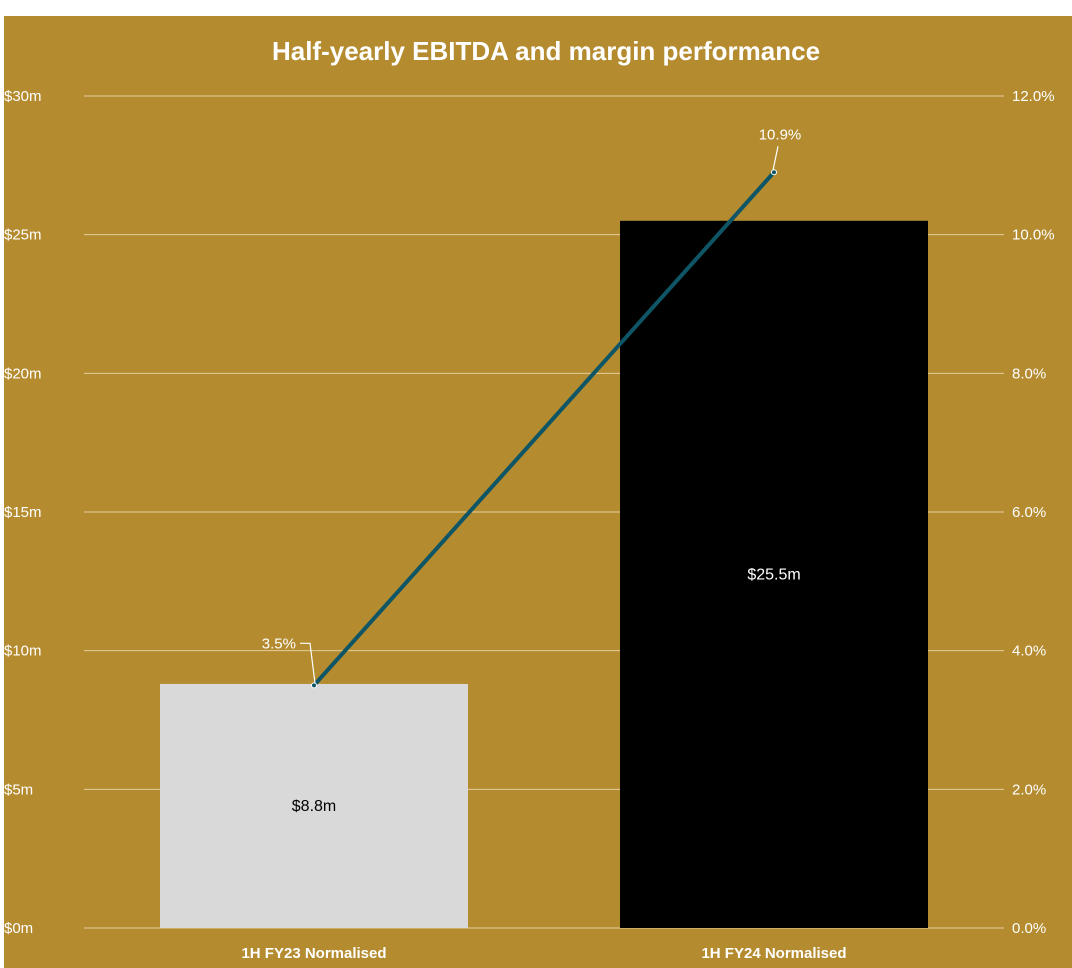 The image size is (1072, 968). I want to click on left-tick-label: $25m, so click(23, 235).